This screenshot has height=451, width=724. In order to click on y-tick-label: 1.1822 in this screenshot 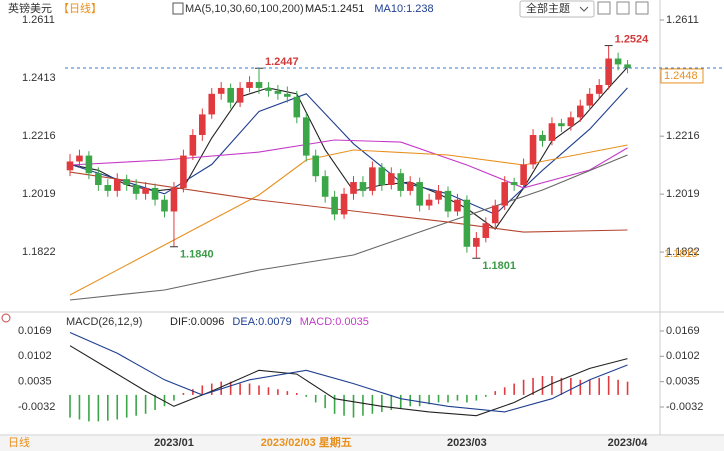, I will do `click(683, 252)`.